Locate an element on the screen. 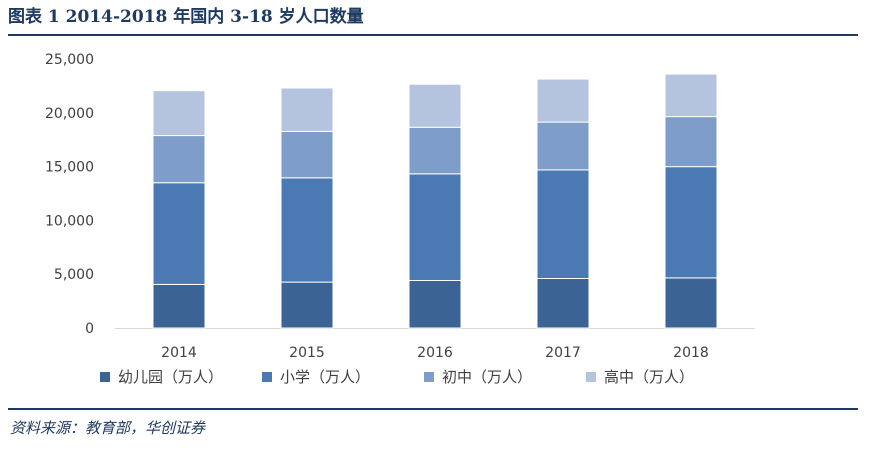  bar-stack-2015 is located at coordinates (307, 208).